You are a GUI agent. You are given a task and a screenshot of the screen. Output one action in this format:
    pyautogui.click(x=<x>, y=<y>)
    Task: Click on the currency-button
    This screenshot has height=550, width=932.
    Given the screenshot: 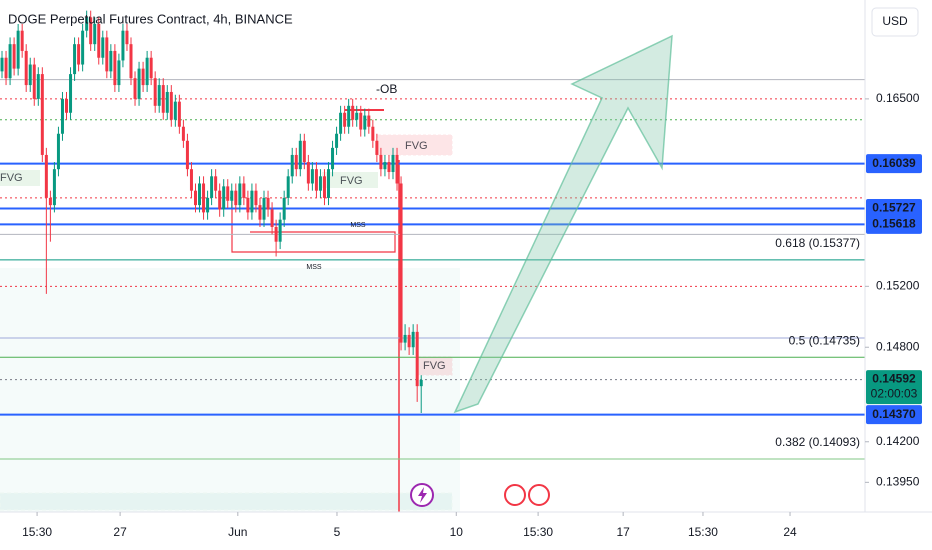 What is the action you would take?
    pyautogui.click(x=895, y=22)
    